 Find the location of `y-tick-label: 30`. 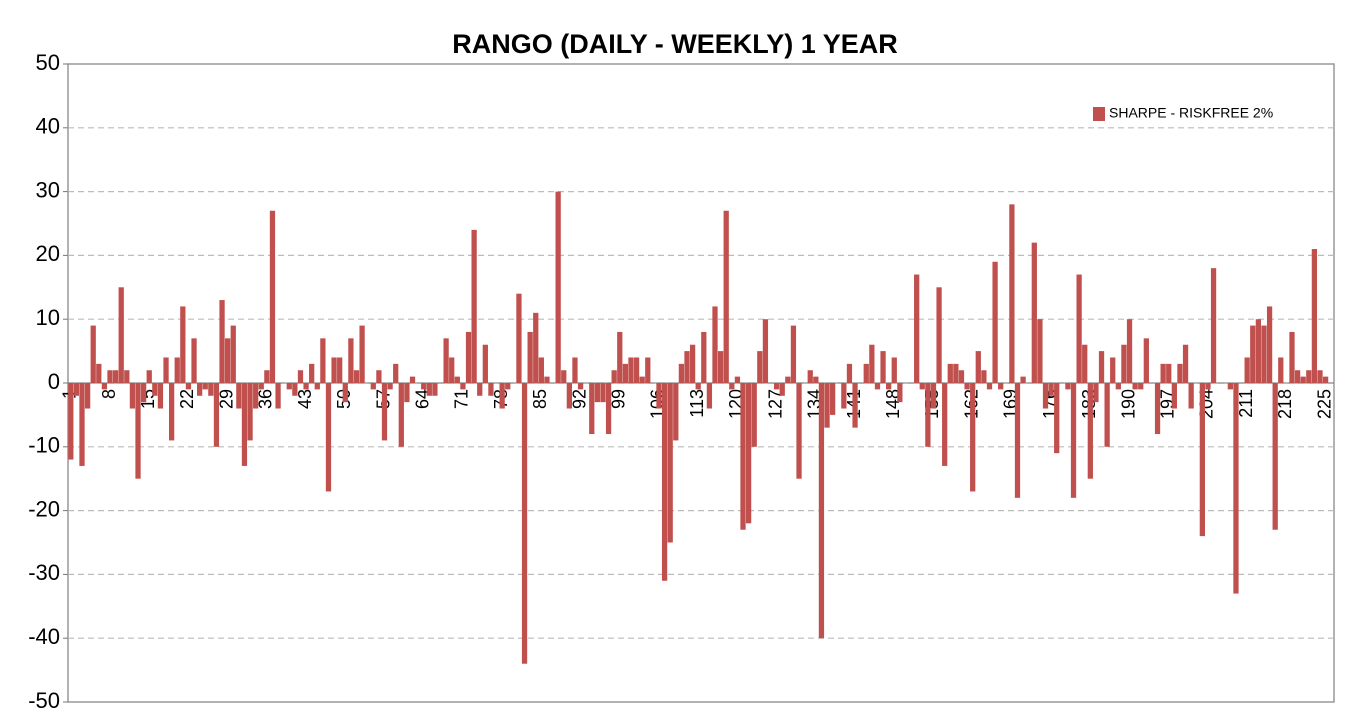

y-tick-label: 30 is located at coordinates (48, 189).